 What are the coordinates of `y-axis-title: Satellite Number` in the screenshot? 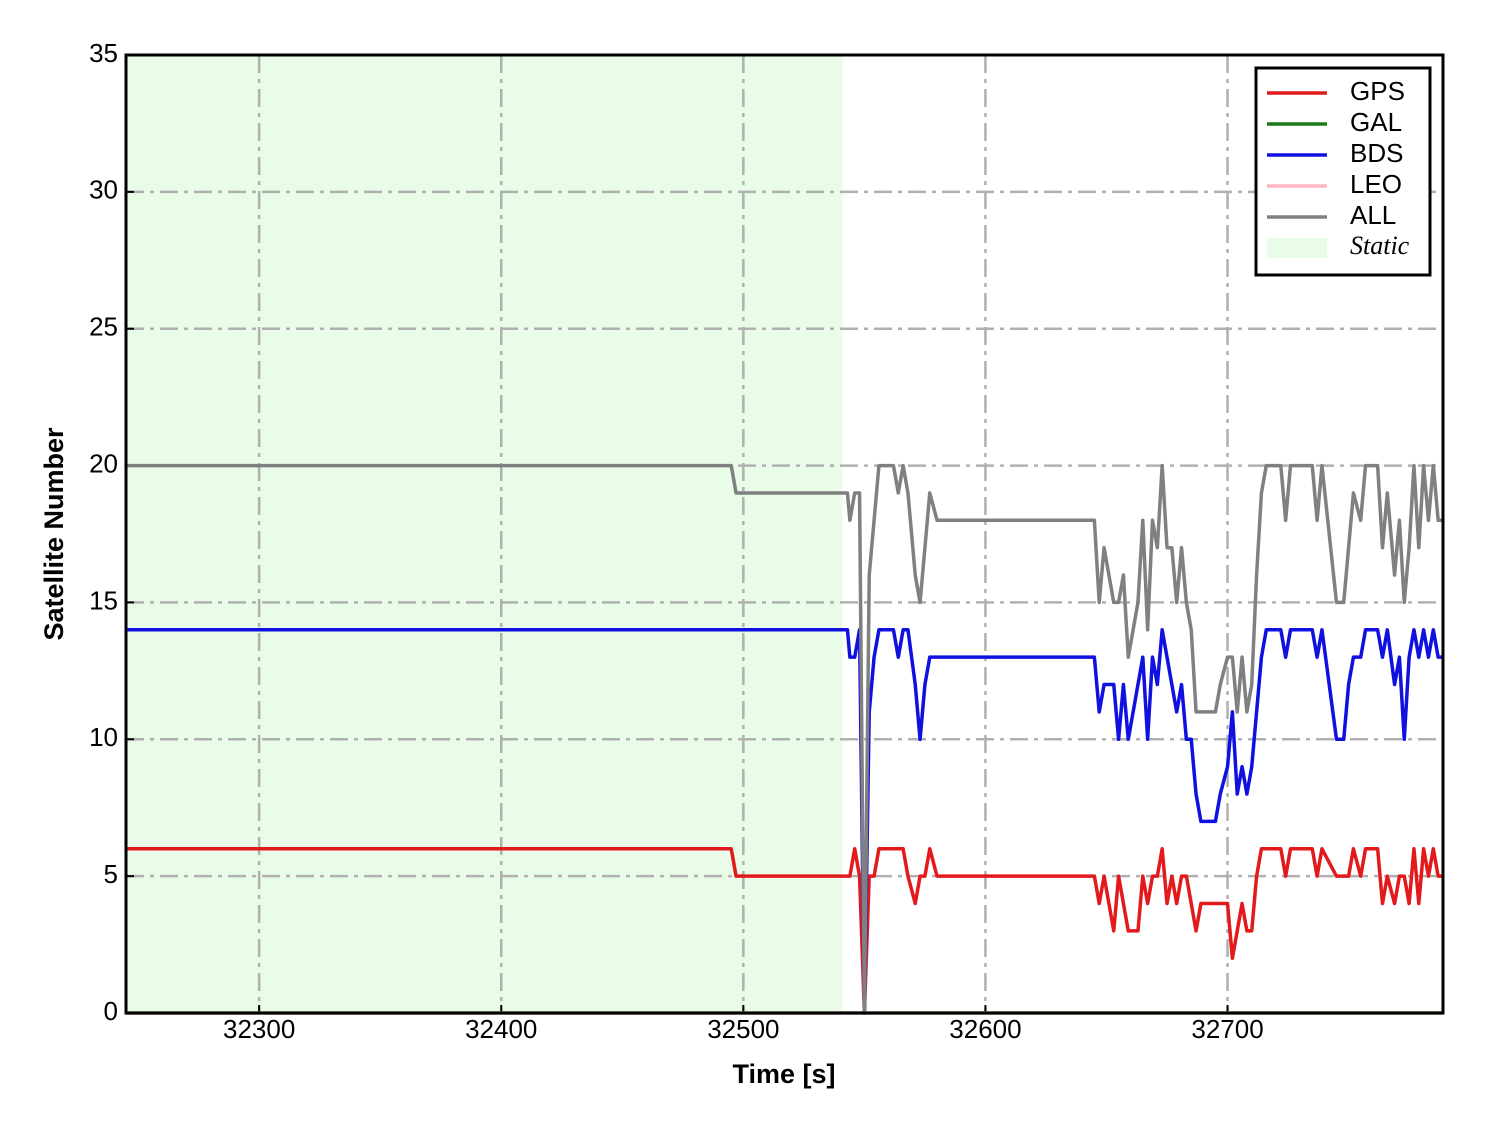 It's located at (54, 534).